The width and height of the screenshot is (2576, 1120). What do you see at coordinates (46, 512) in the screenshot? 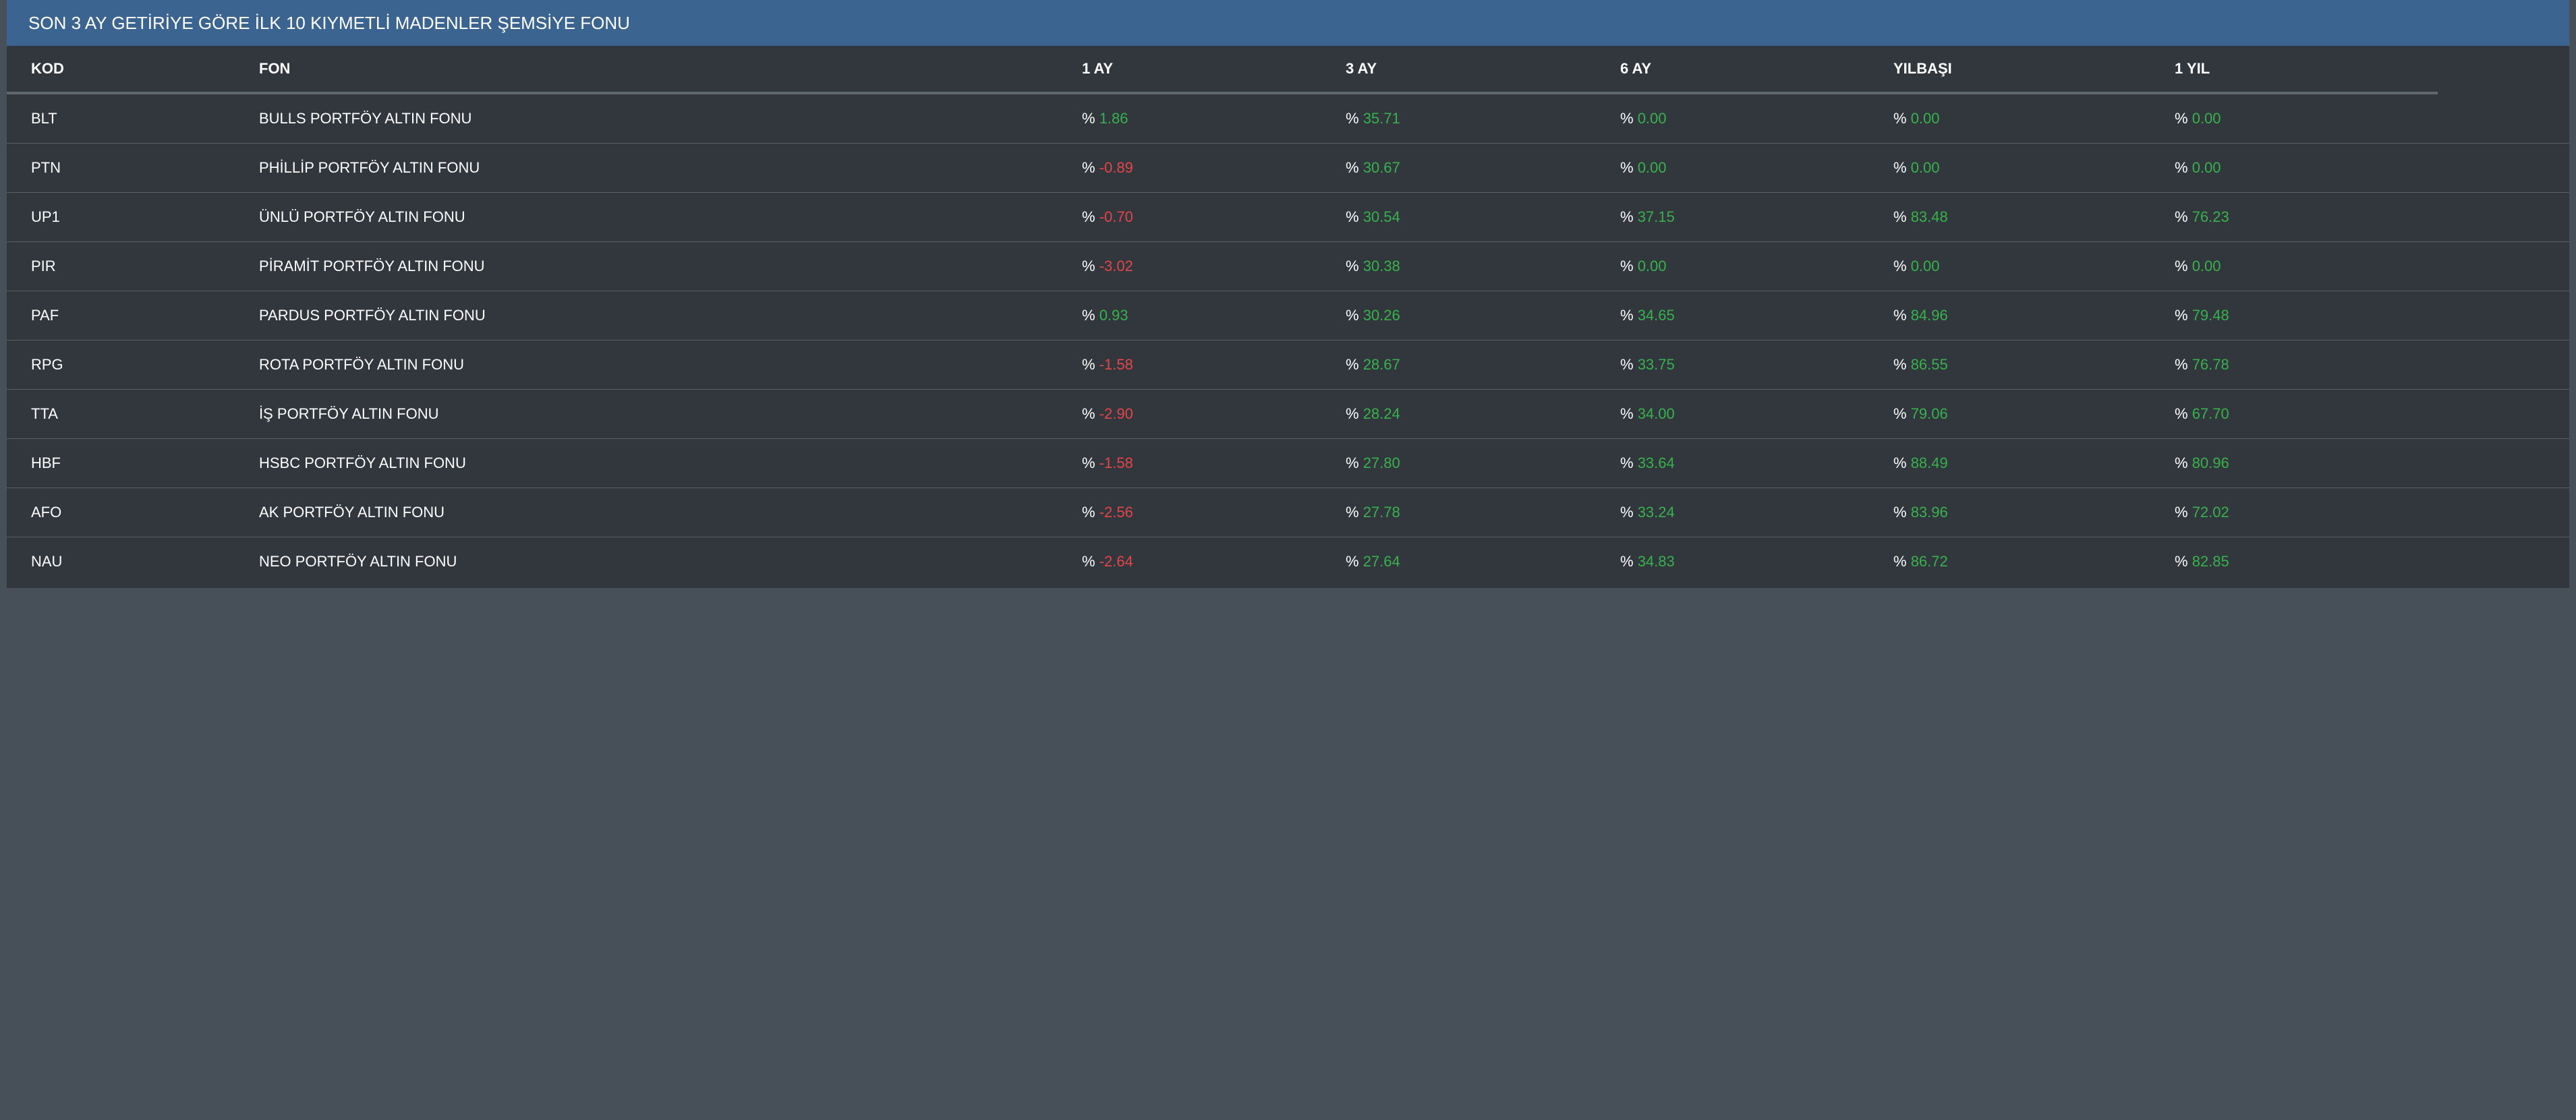
I see `fund-code-cell: AFO` at bounding box center [46, 512].